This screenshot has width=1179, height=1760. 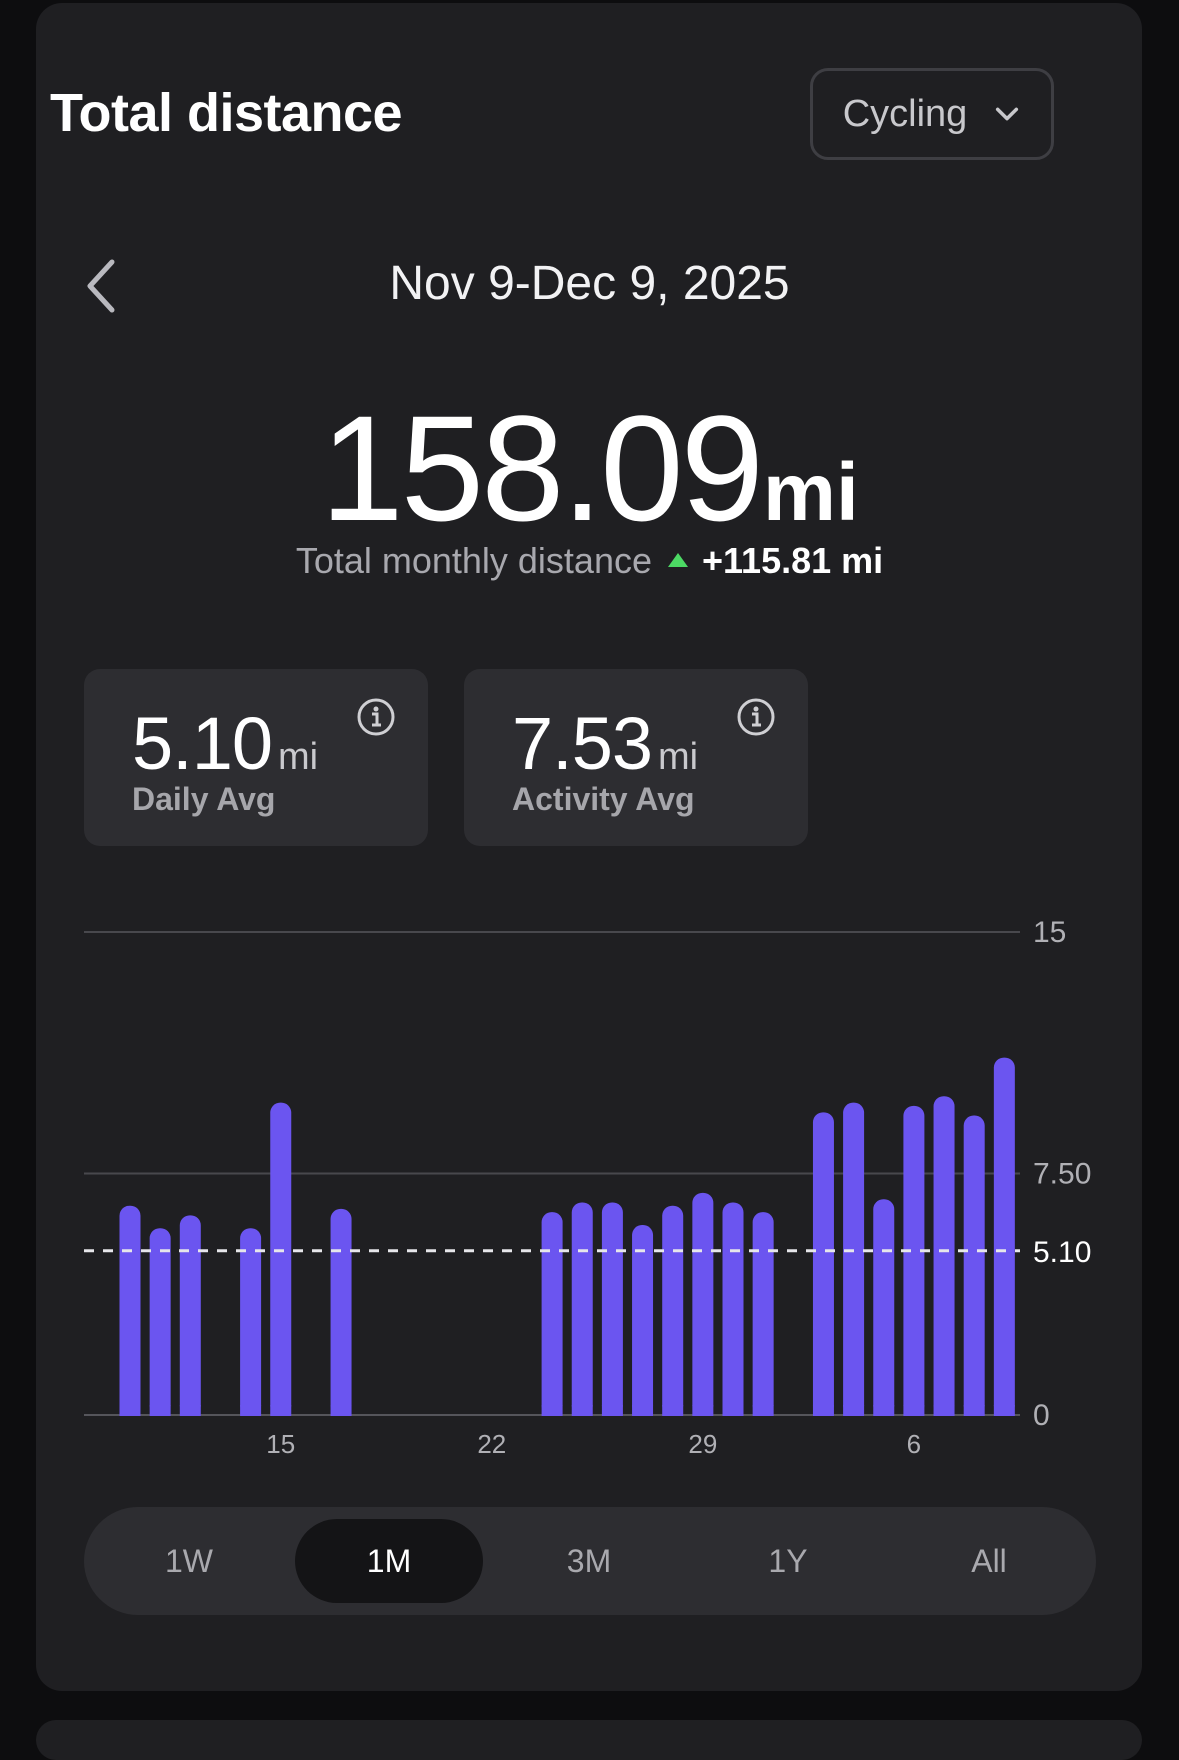 I want to click on next-card, so click(x=589, y=1740).